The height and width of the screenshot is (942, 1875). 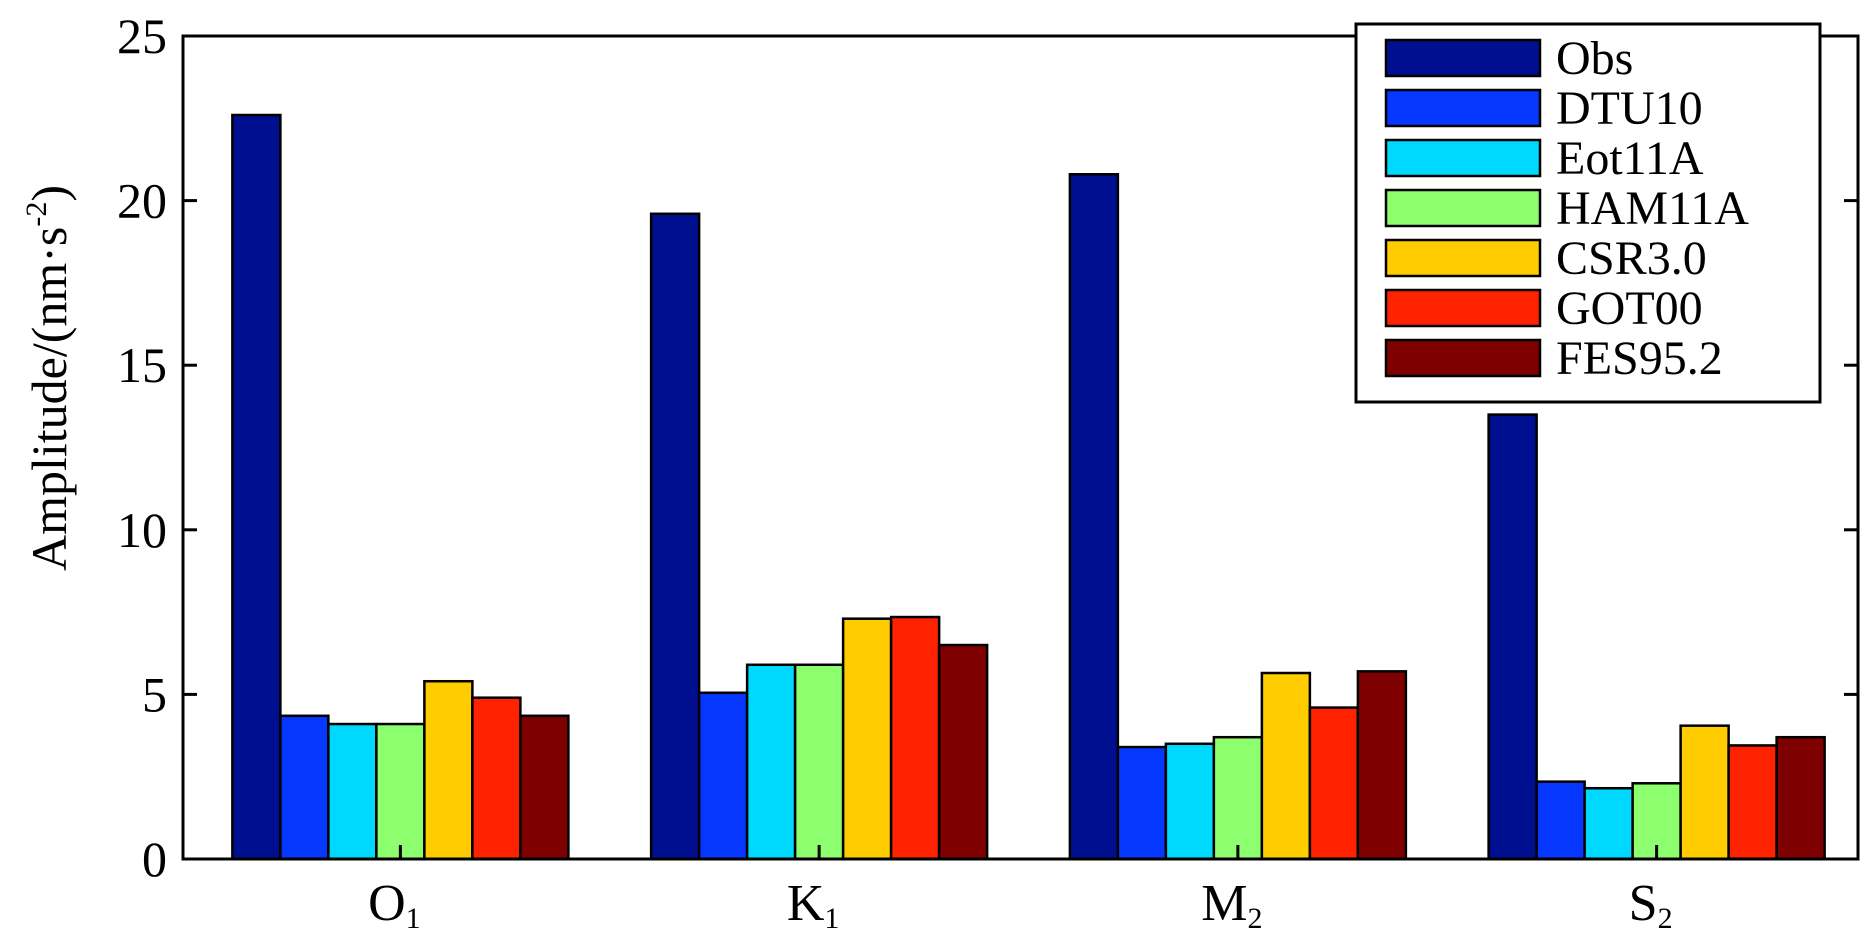 I want to click on x-axis: O1 K1 M2 S2, so click(x=1020, y=890).